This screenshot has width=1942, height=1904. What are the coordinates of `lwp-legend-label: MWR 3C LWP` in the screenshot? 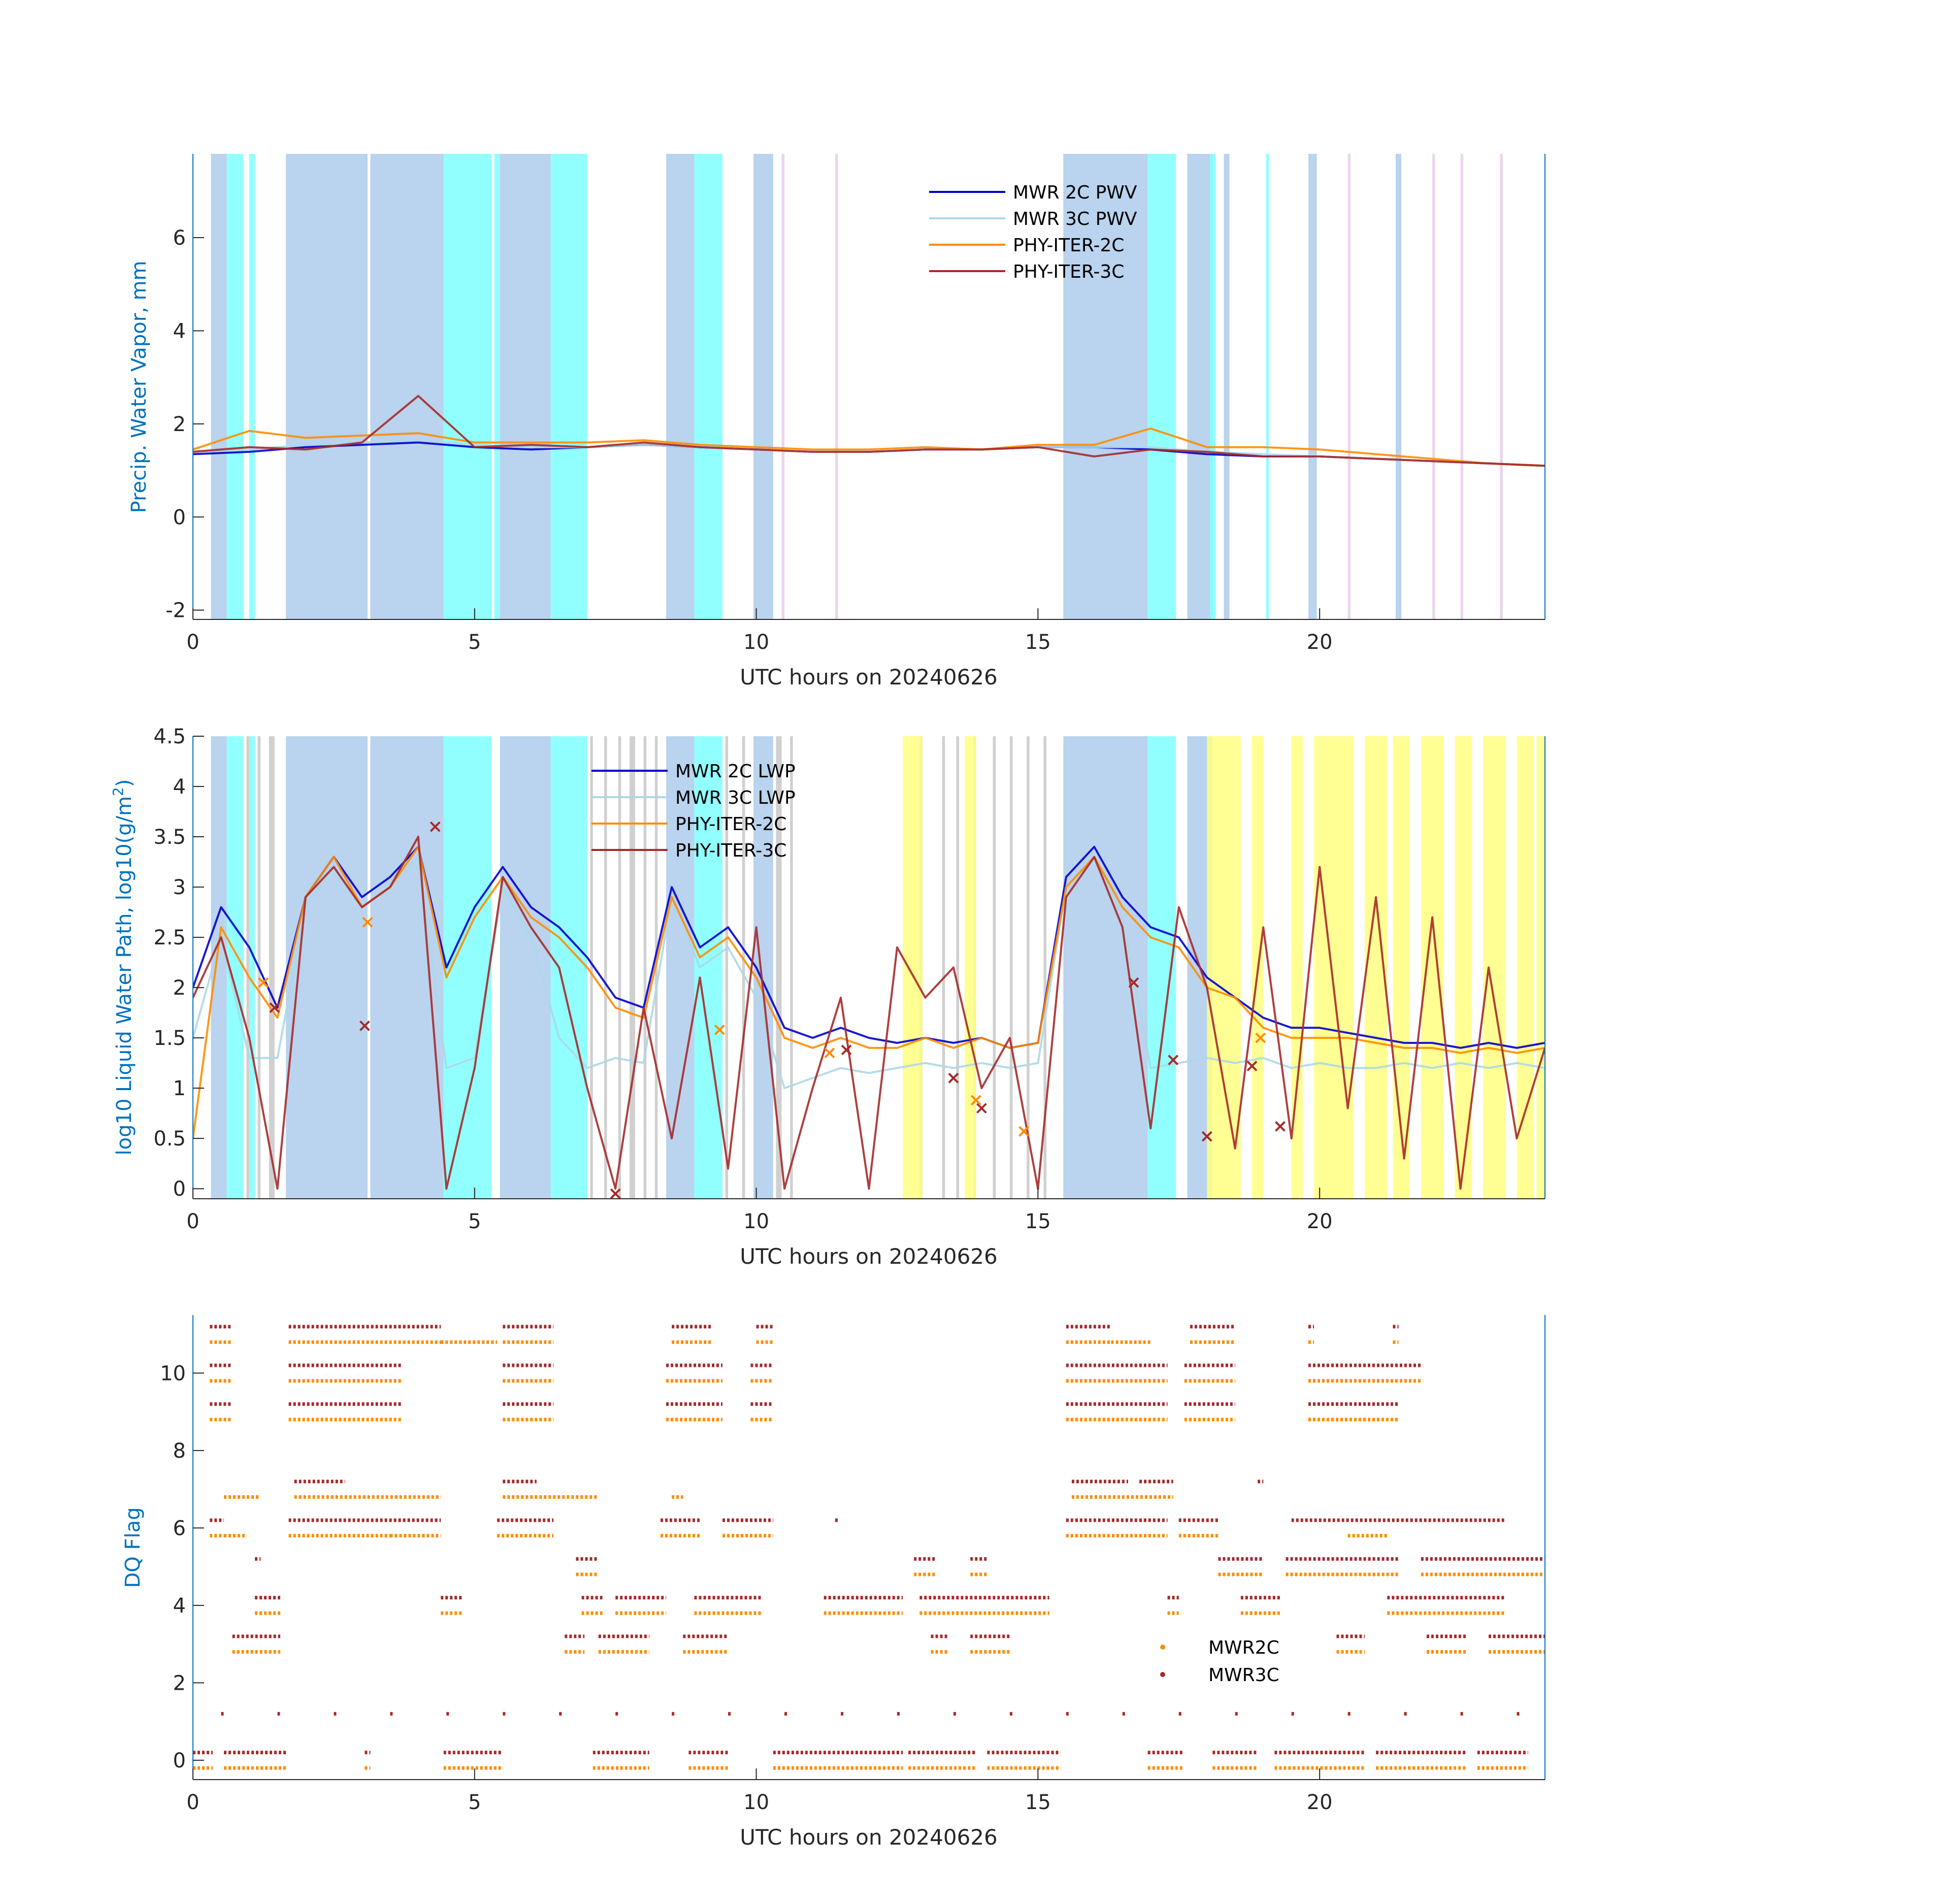 It's located at (735, 798).